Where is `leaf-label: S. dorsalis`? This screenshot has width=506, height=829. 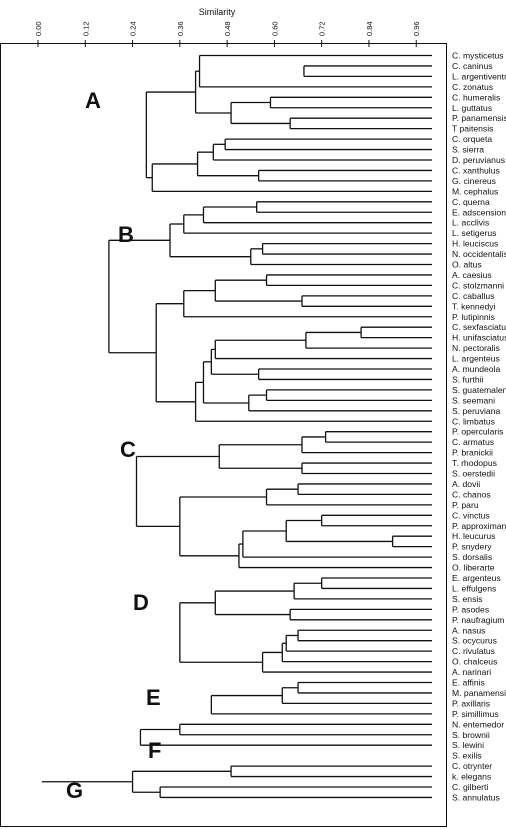 leaf-label: S. dorsalis is located at coordinates (472, 557).